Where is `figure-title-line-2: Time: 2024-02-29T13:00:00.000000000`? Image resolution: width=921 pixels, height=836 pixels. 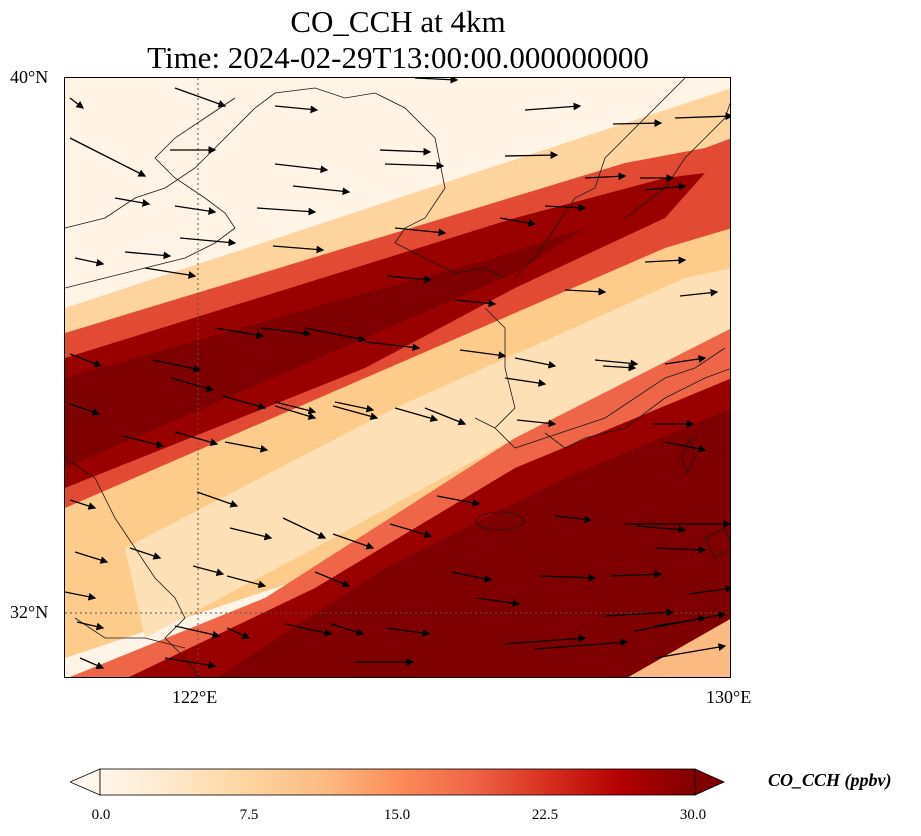
figure-title-line-2: Time: 2024-02-29T13:00:00.000000000 is located at coordinates (398, 57).